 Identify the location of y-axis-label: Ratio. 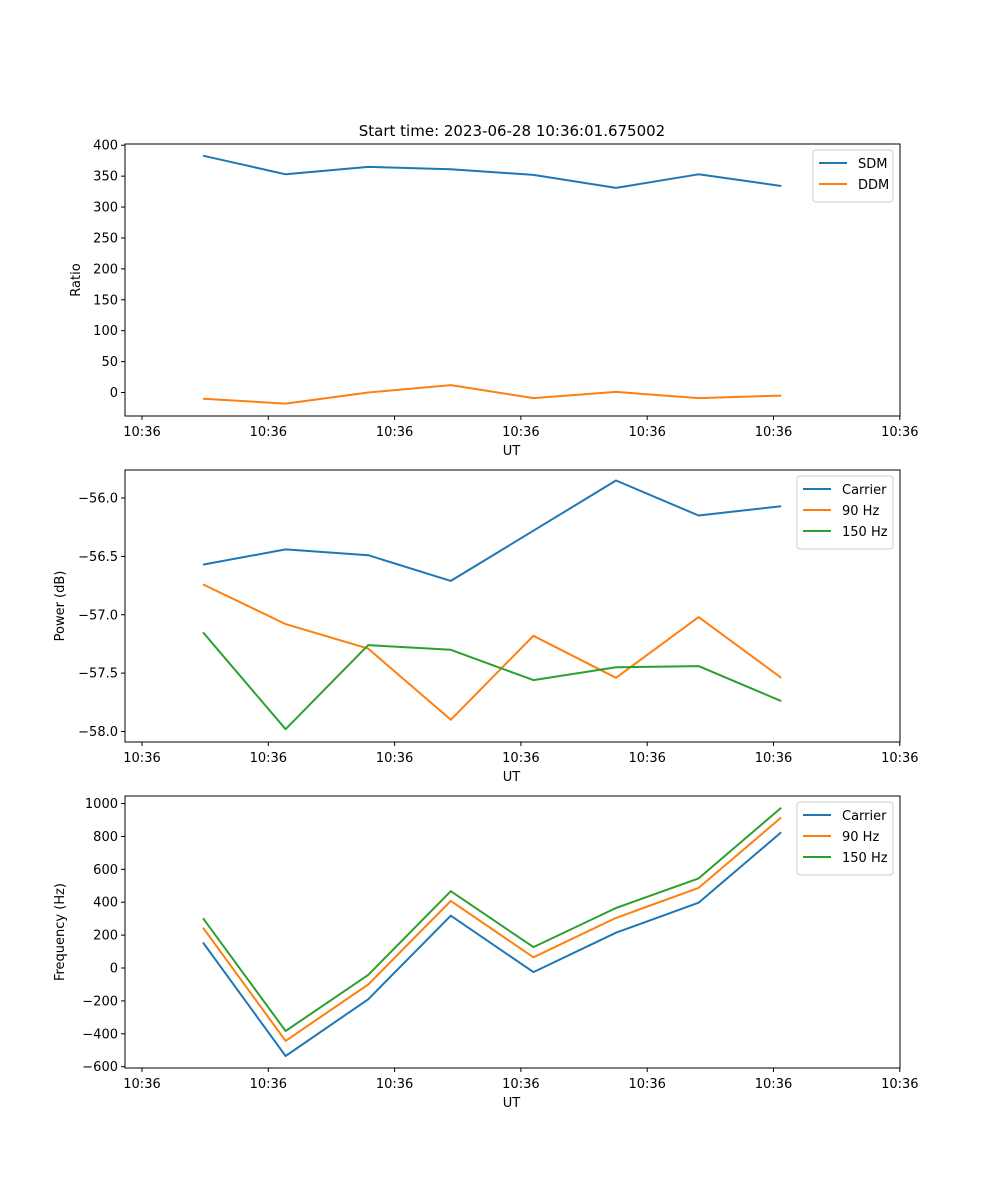
(76, 279).